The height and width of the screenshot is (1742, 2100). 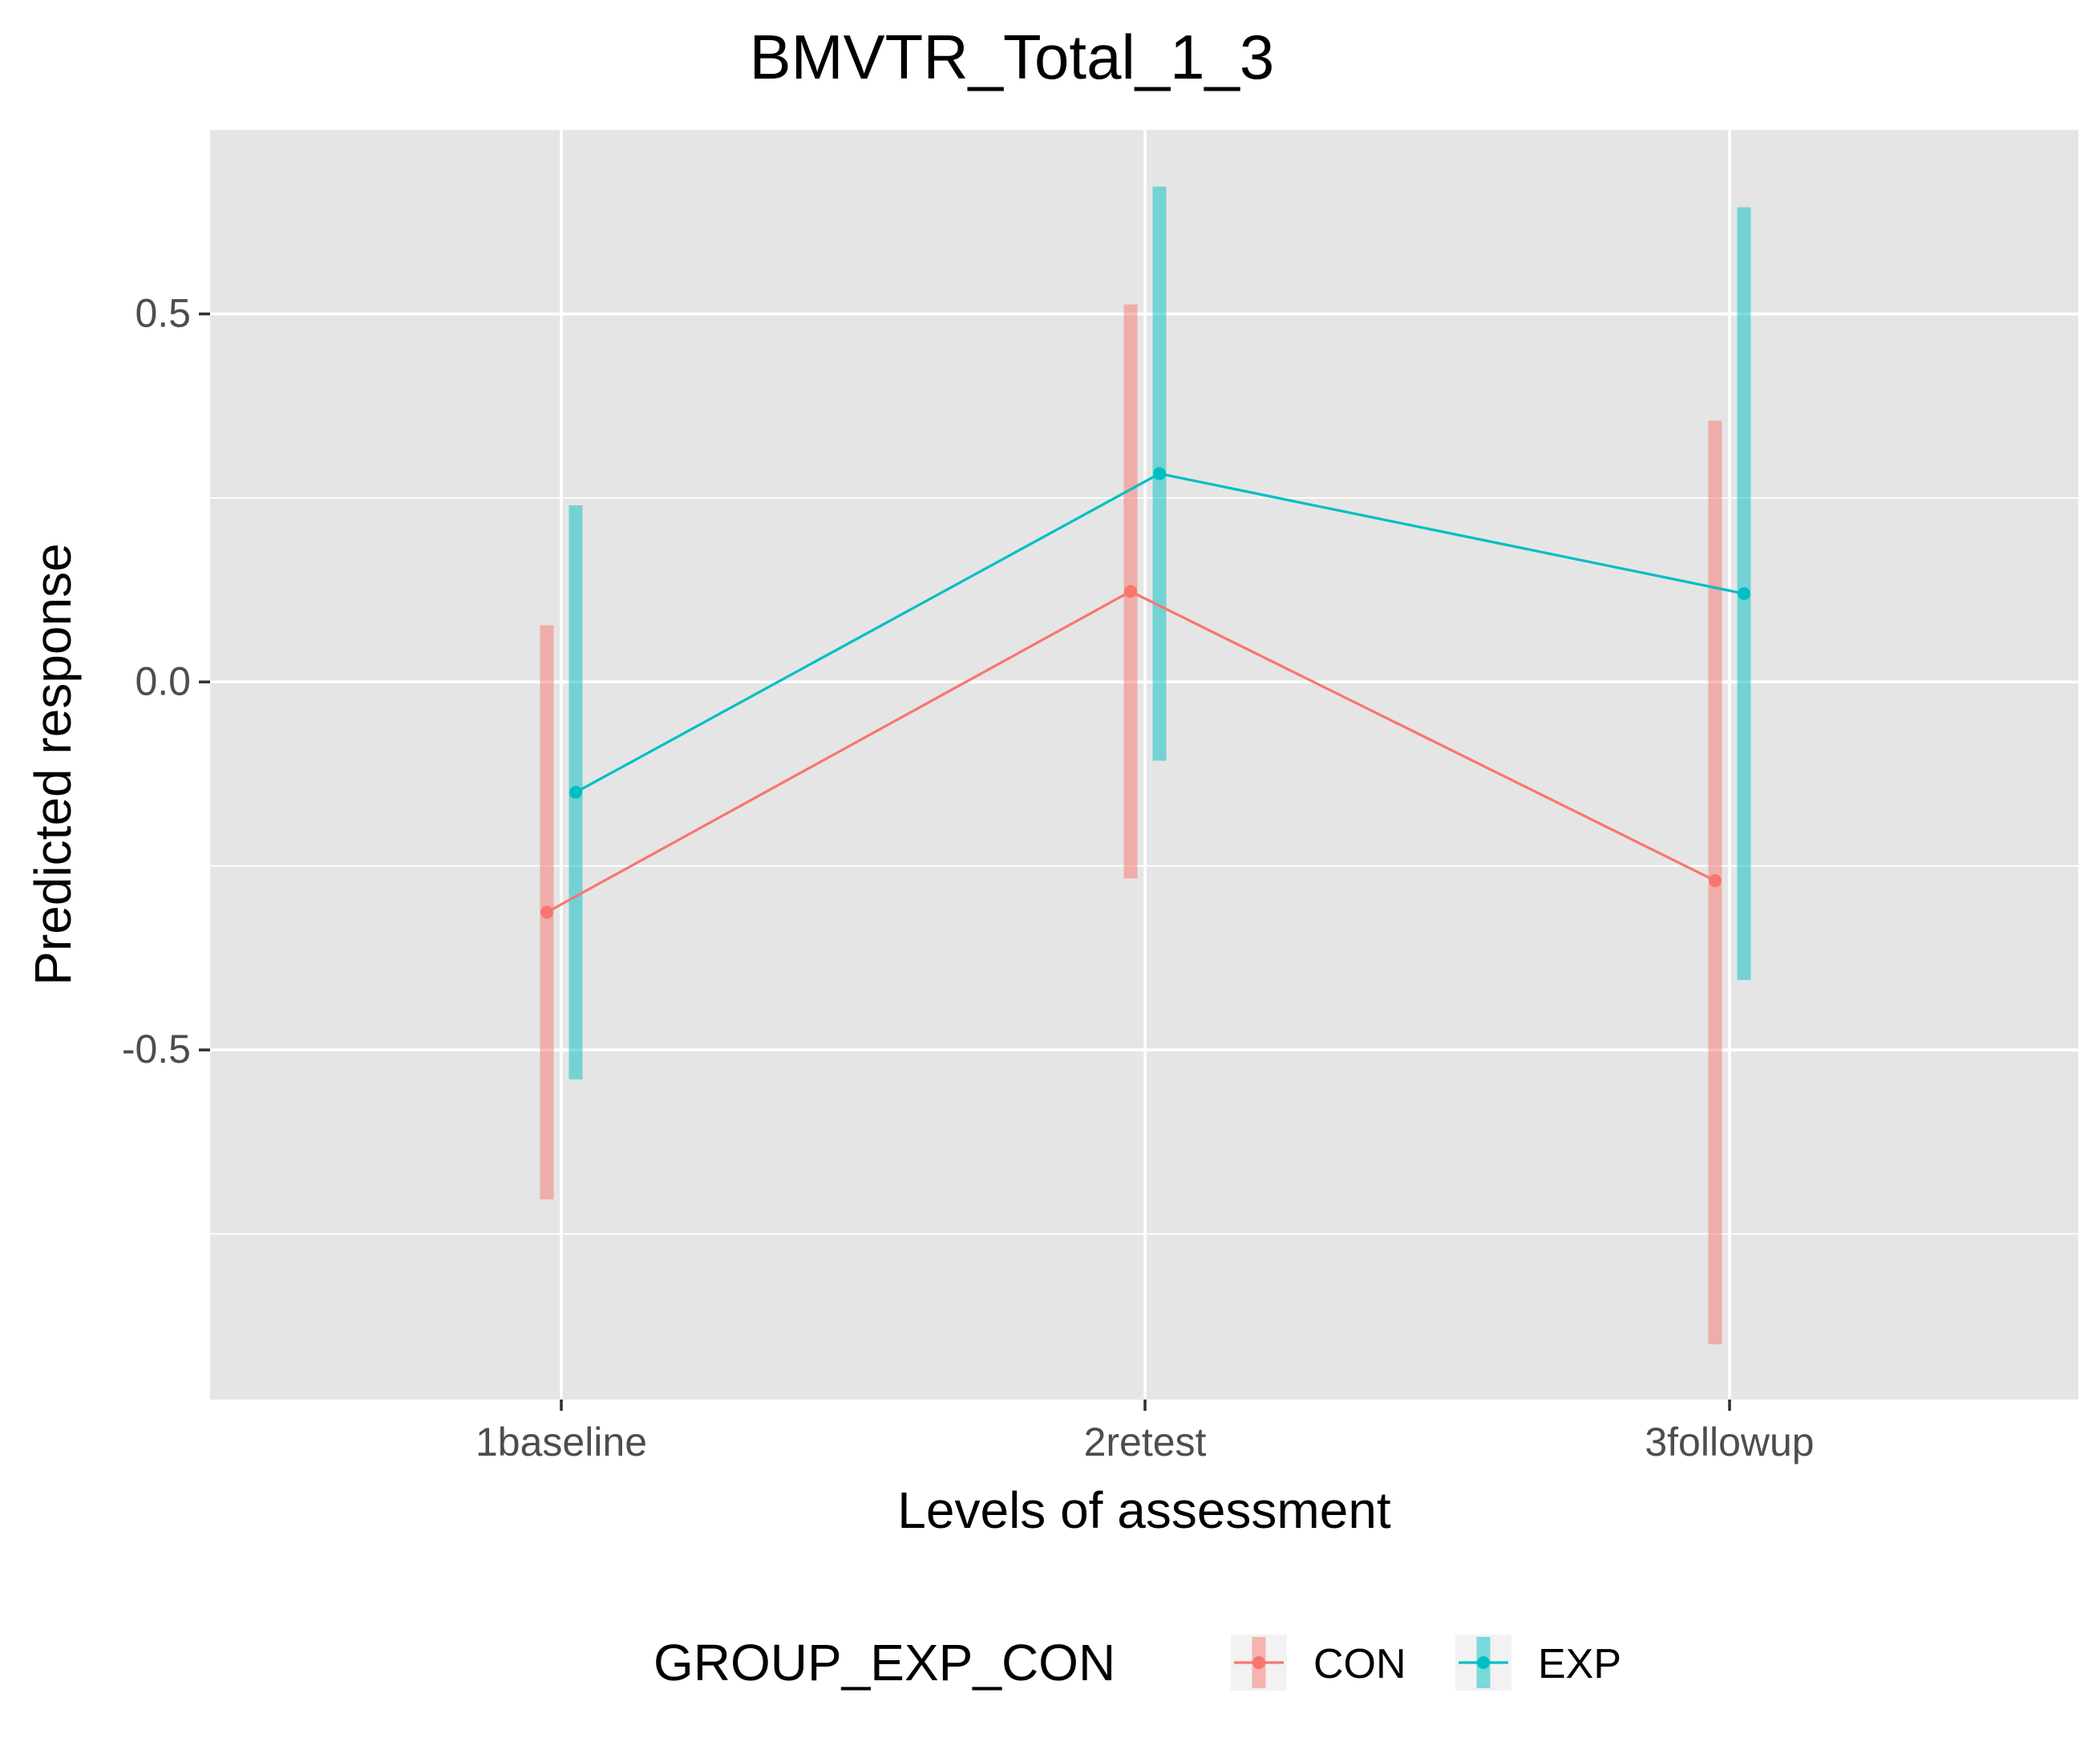 I want to click on x-tick-label: 3followup, so click(x=1729, y=1442).